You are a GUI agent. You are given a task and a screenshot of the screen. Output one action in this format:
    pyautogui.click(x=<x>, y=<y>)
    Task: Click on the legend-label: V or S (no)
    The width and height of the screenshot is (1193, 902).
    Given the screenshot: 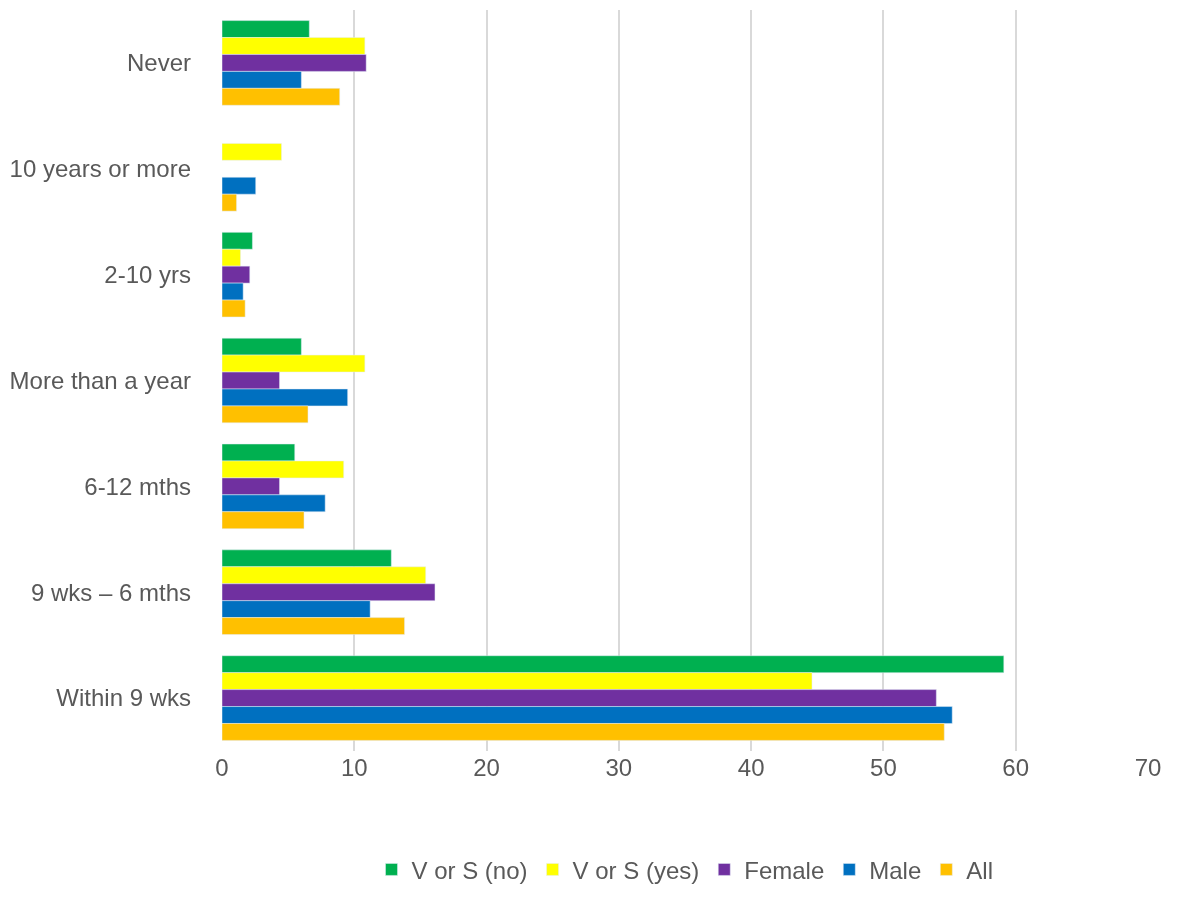 What is the action you would take?
    pyautogui.click(x=469, y=870)
    